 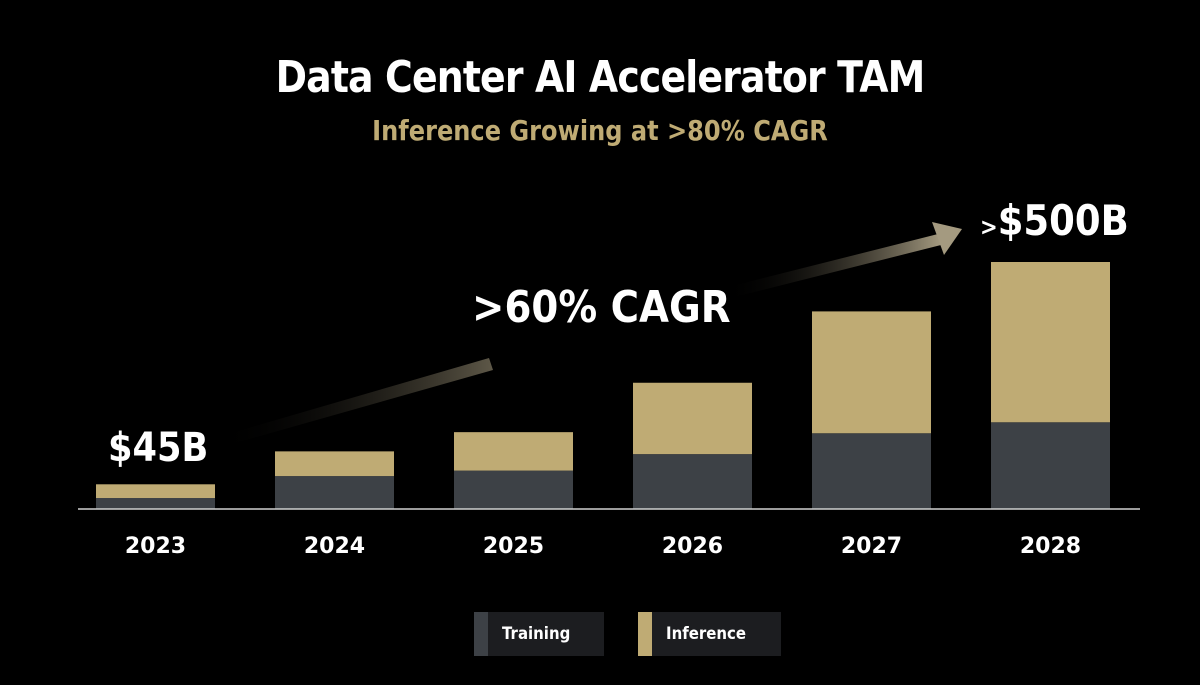 I want to click on legend-label-training: Training, so click(x=536, y=634).